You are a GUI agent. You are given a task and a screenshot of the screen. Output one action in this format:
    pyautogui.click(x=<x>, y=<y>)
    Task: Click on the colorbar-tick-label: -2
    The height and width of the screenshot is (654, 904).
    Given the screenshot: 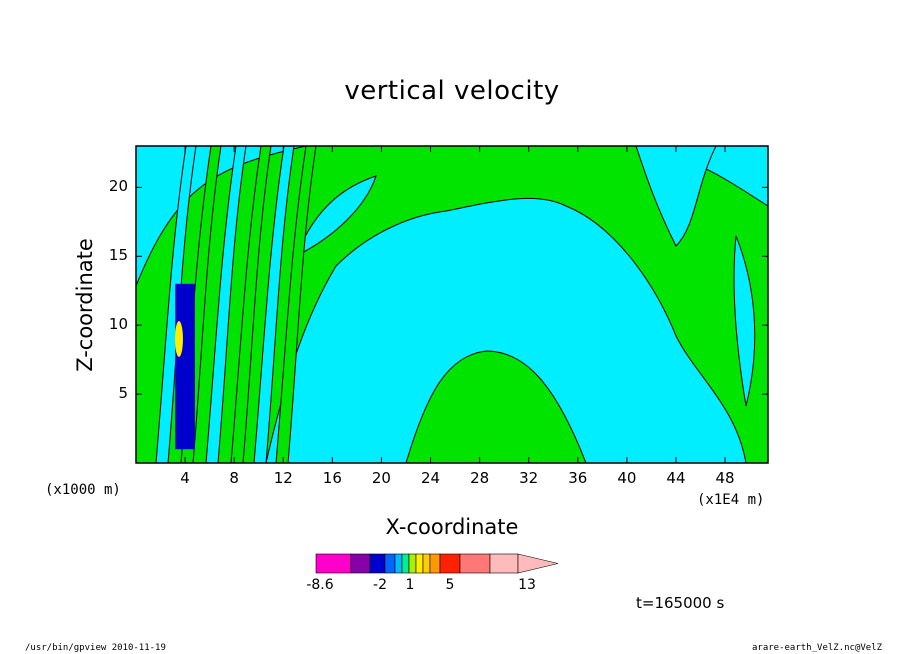 What is the action you would take?
    pyautogui.click(x=380, y=585)
    